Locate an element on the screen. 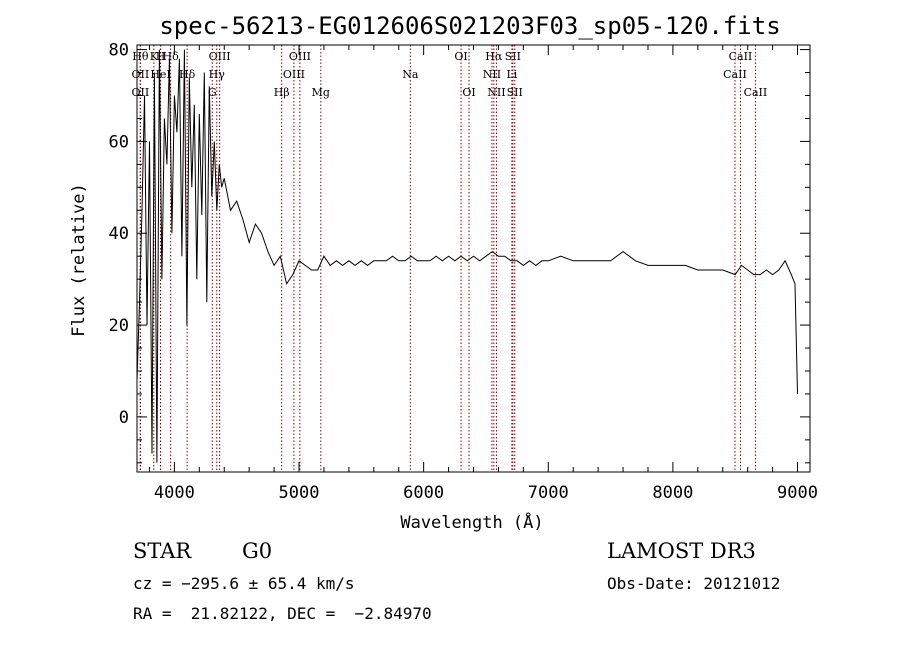 Image resolution: width=900 pixels, height=649 pixels. spectral-line-label: G is located at coordinates (212, 92).